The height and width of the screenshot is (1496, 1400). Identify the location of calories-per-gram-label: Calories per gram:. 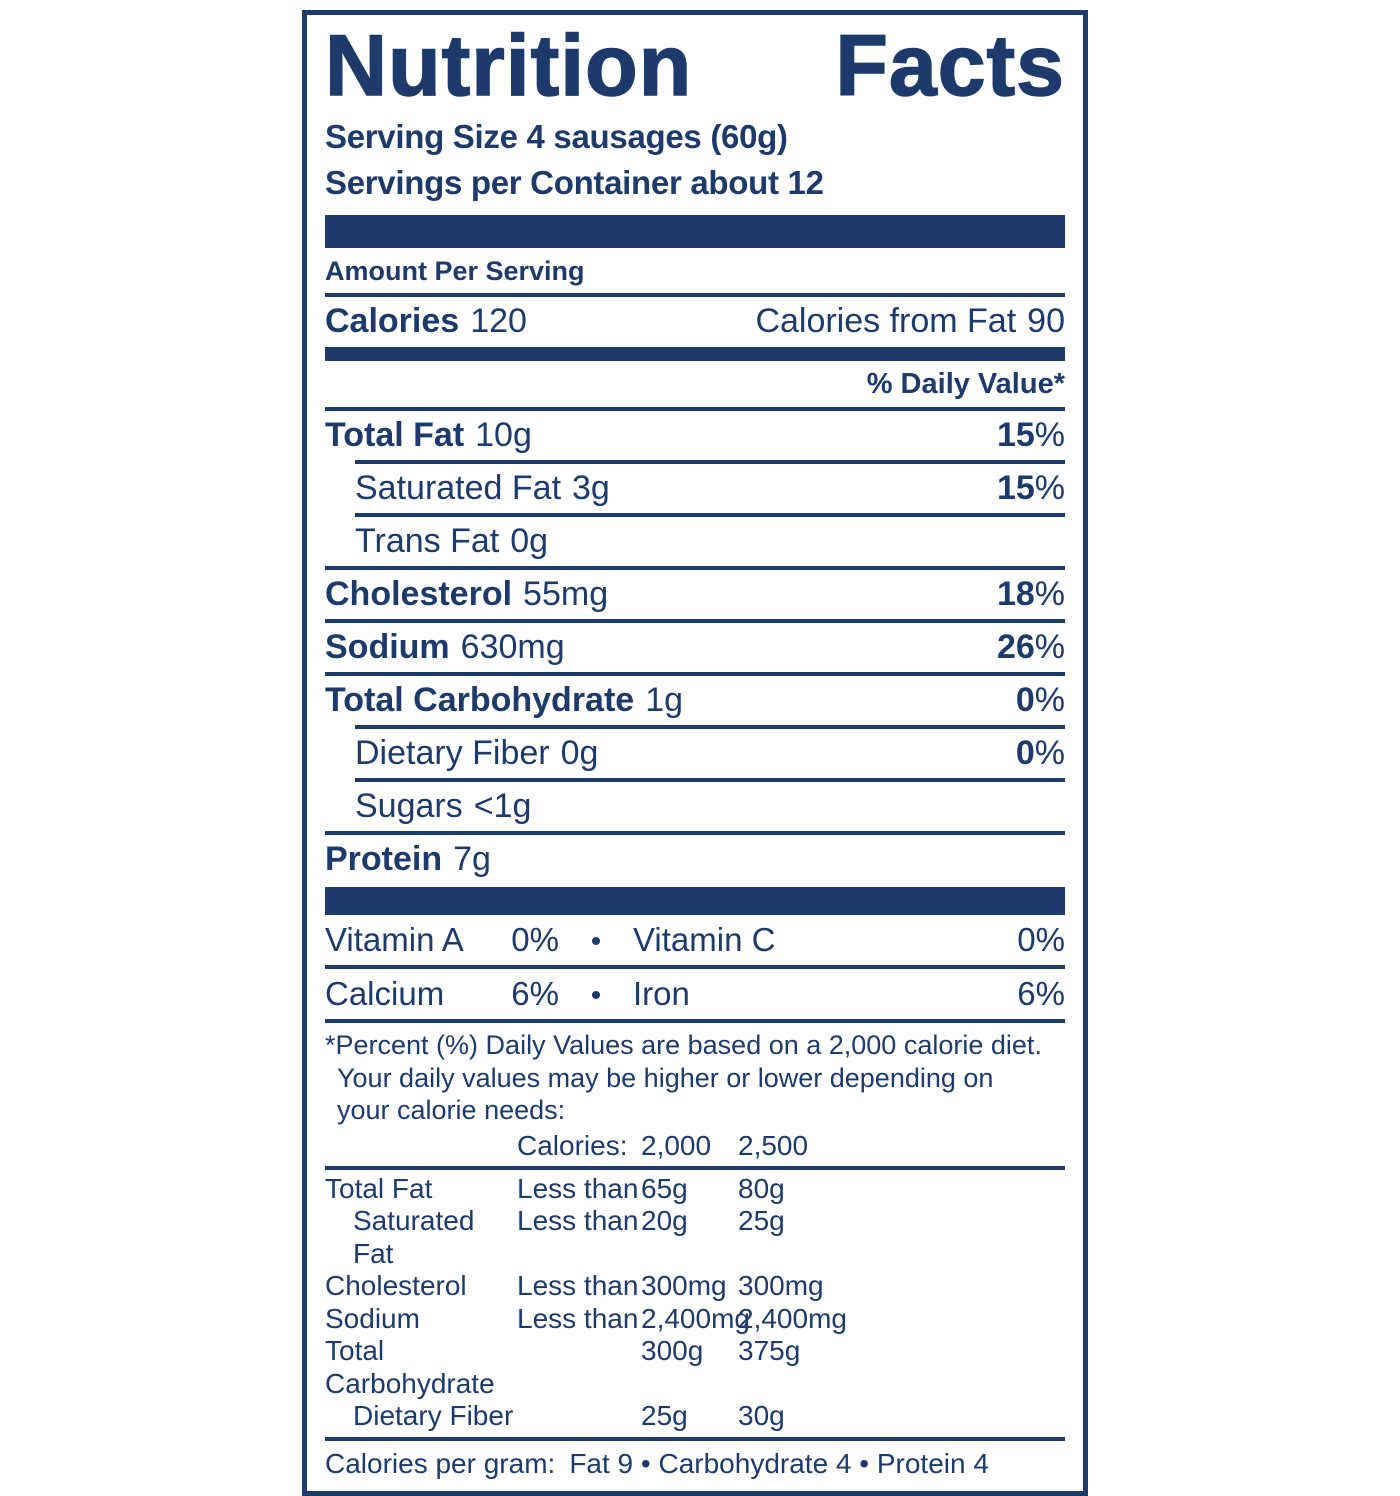
(440, 1463).